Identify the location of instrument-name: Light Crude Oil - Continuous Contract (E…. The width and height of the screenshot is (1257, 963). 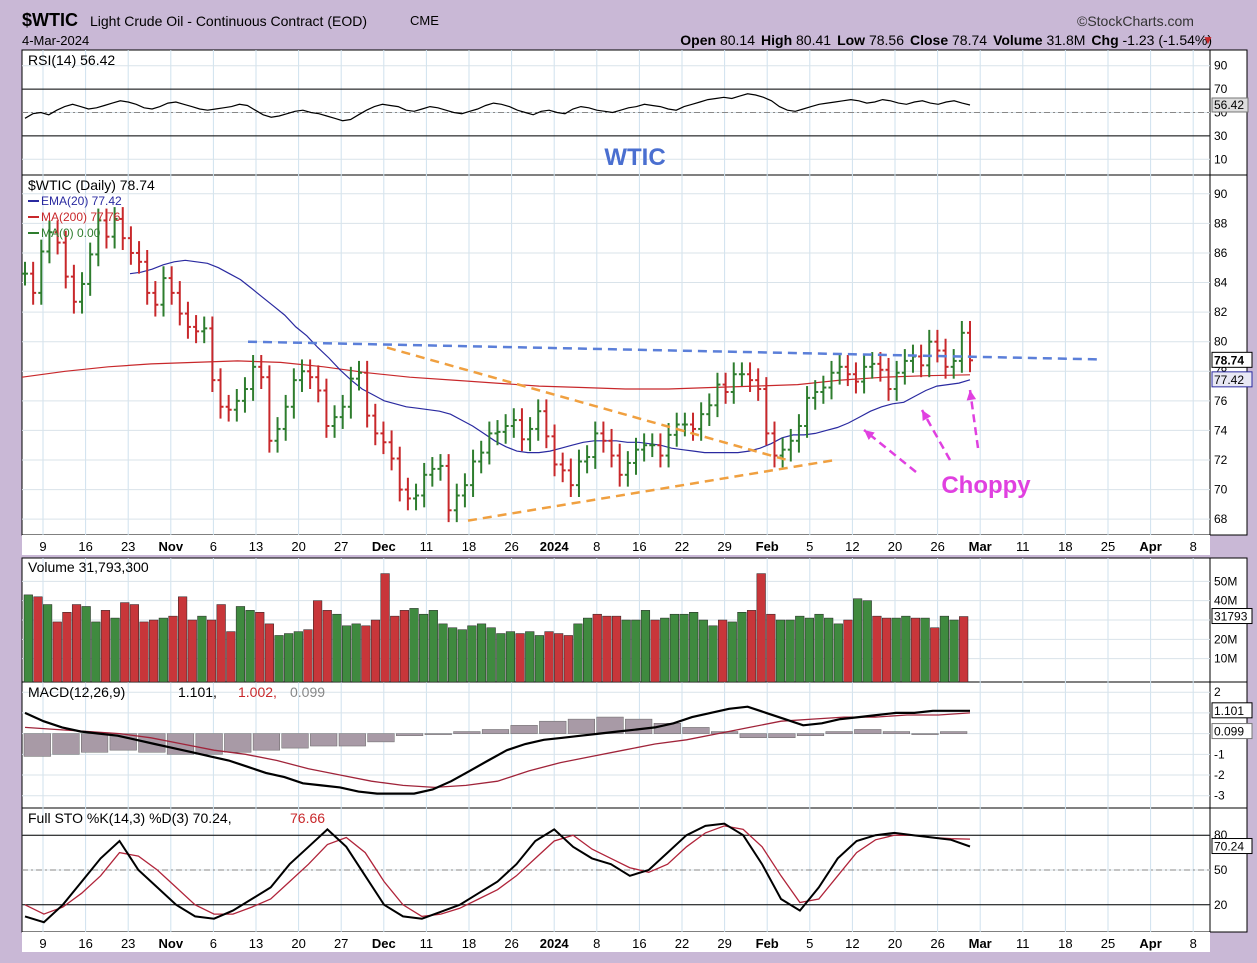
(228, 21).